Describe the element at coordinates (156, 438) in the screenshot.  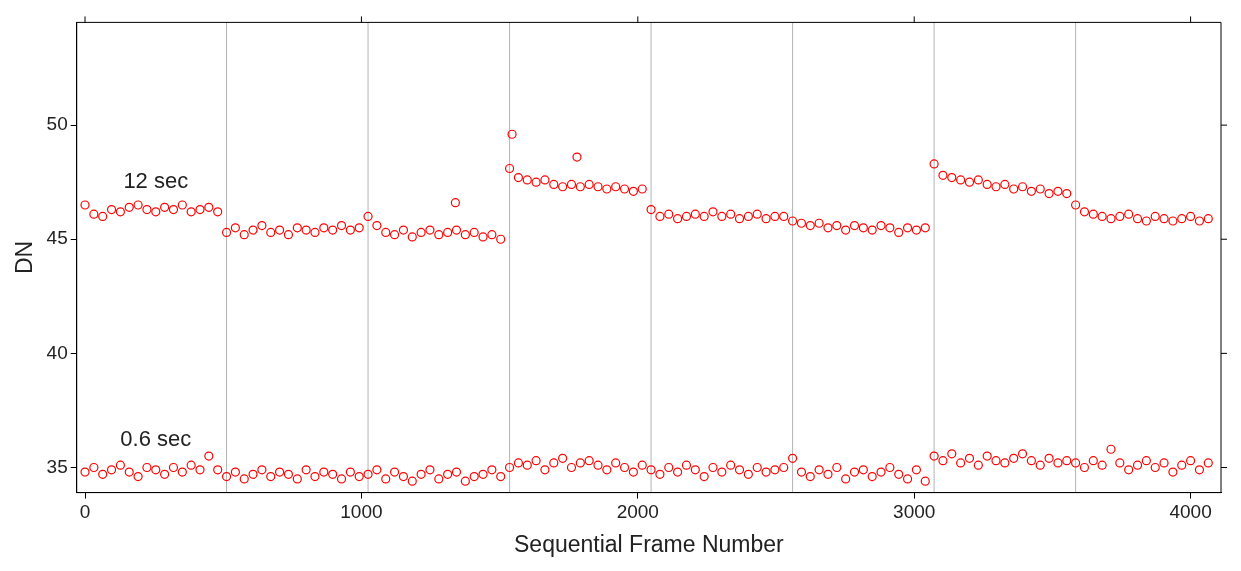
I see `series-label: 0.6 sec` at that location.